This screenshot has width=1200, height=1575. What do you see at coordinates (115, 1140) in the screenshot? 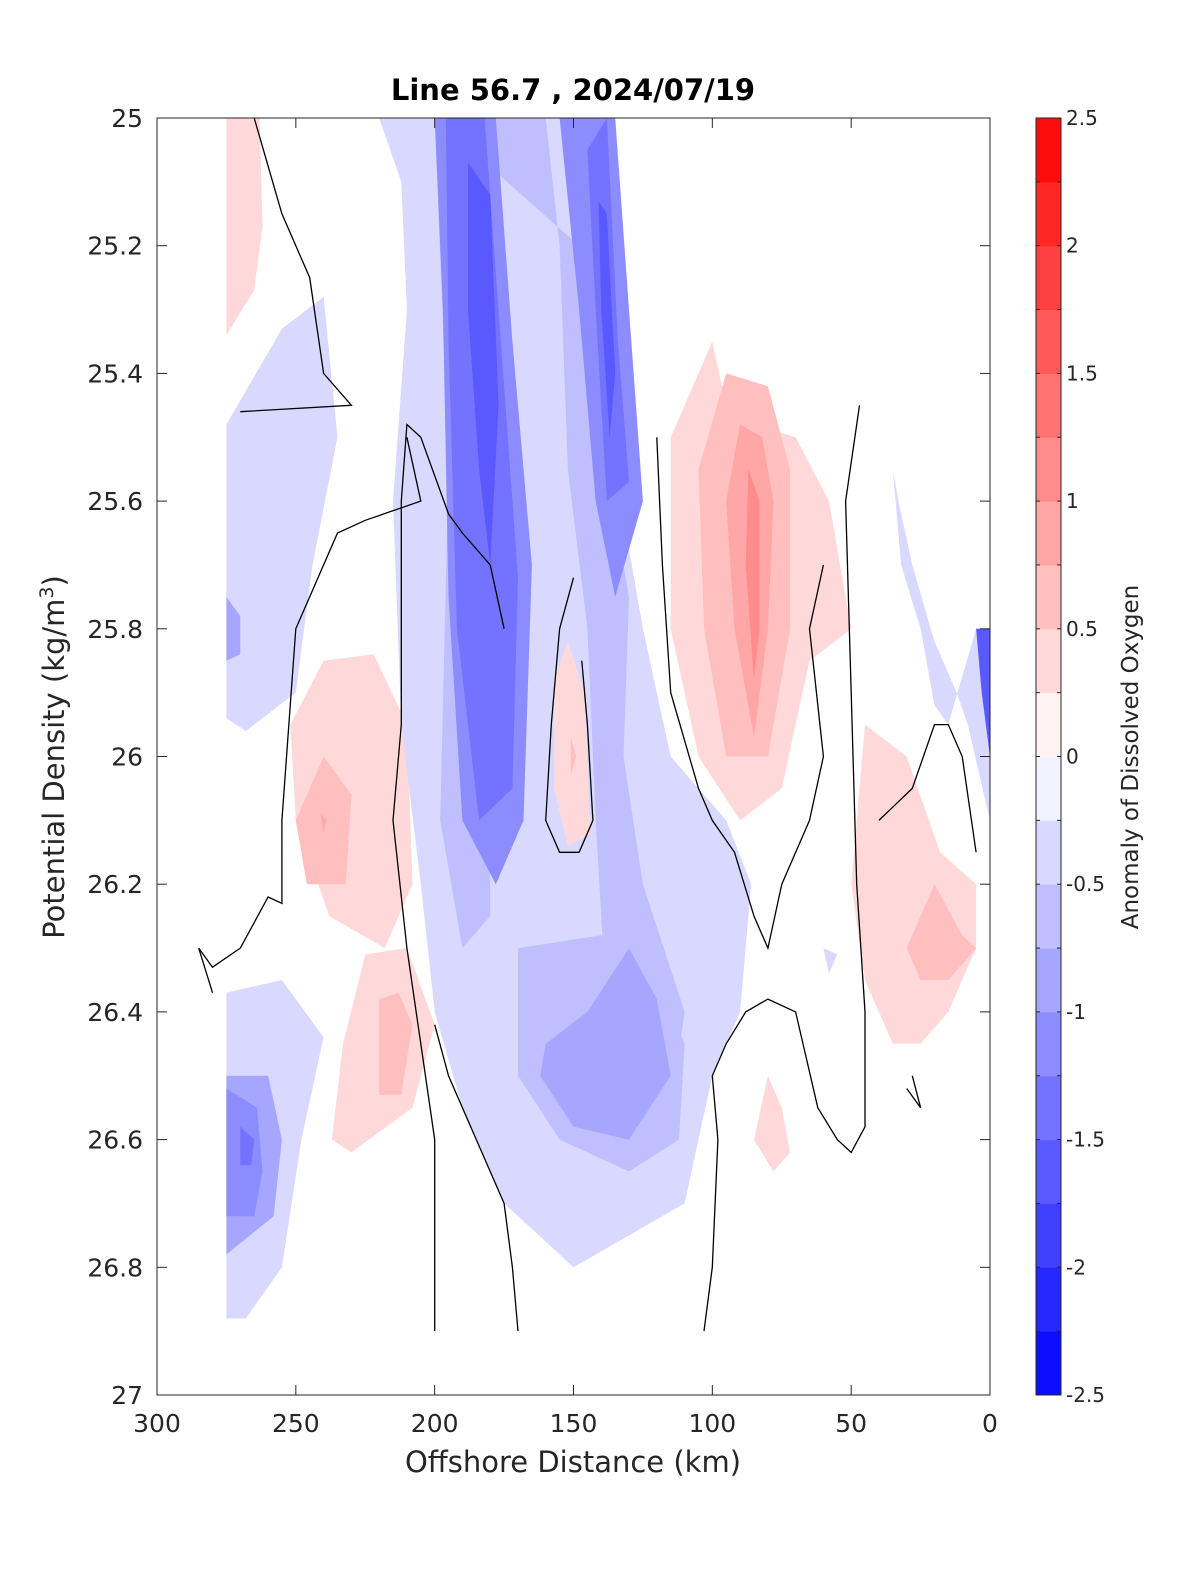
I see `y-tick-label: 26.6` at bounding box center [115, 1140].